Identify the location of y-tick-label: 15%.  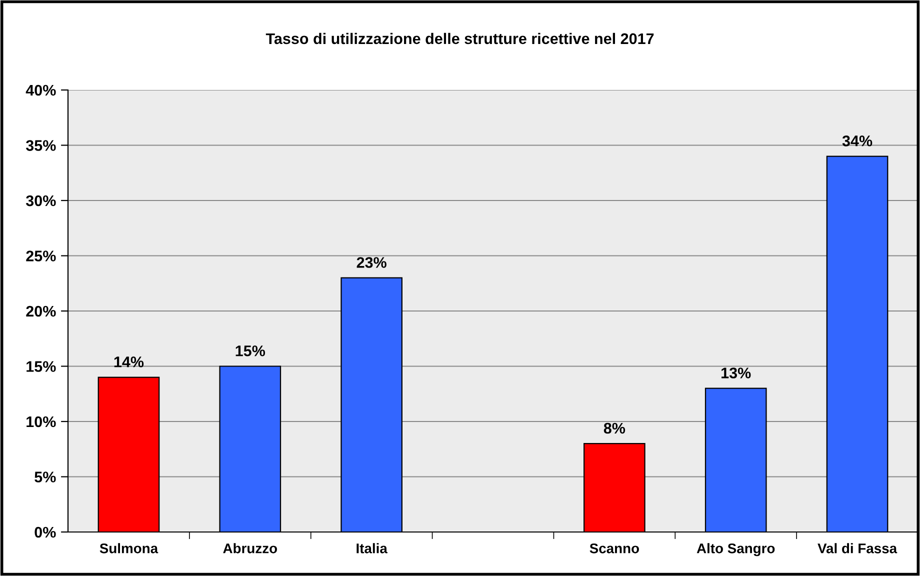
(41, 366).